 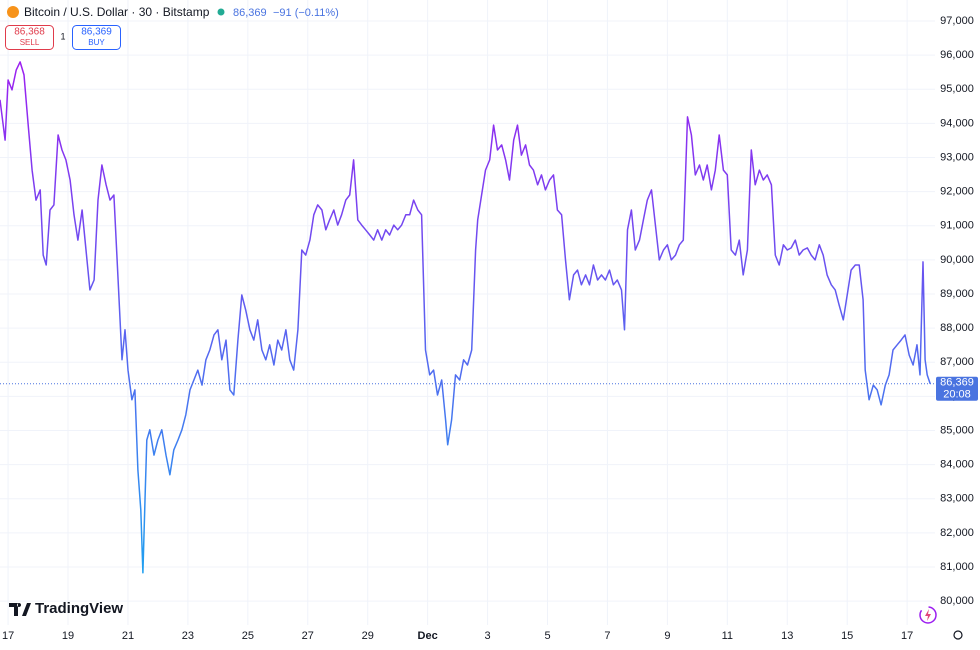 I want to click on x-tick-label: 11, so click(x=727, y=636).